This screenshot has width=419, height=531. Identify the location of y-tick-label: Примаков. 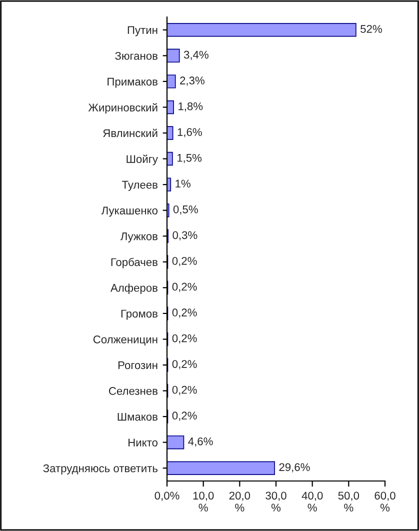
(133, 83).